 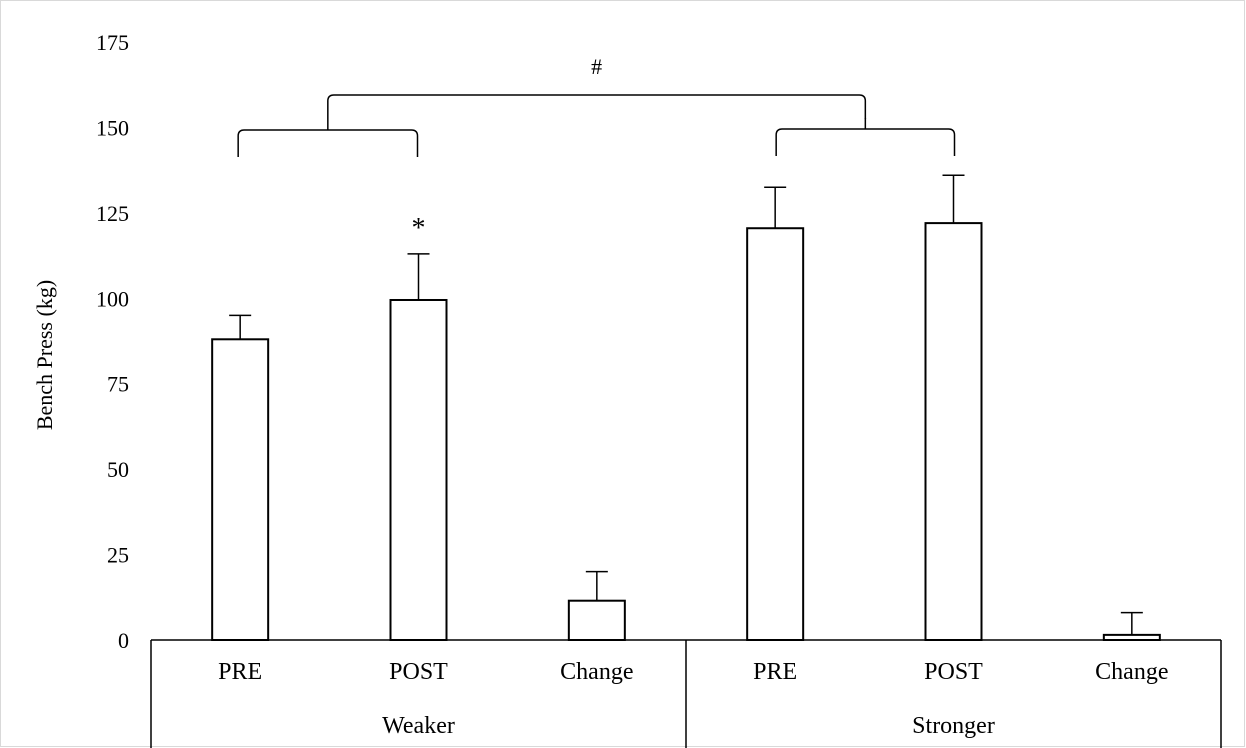 I want to click on category-labels: PRE POST Change PRE POST Change, so click(x=693, y=672).